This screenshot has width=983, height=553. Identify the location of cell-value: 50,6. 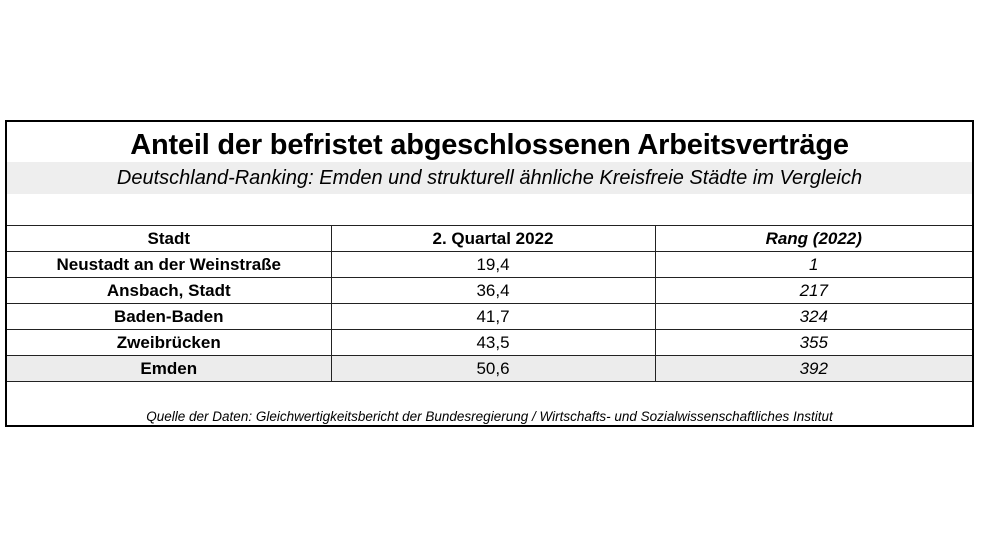
(493, 368).